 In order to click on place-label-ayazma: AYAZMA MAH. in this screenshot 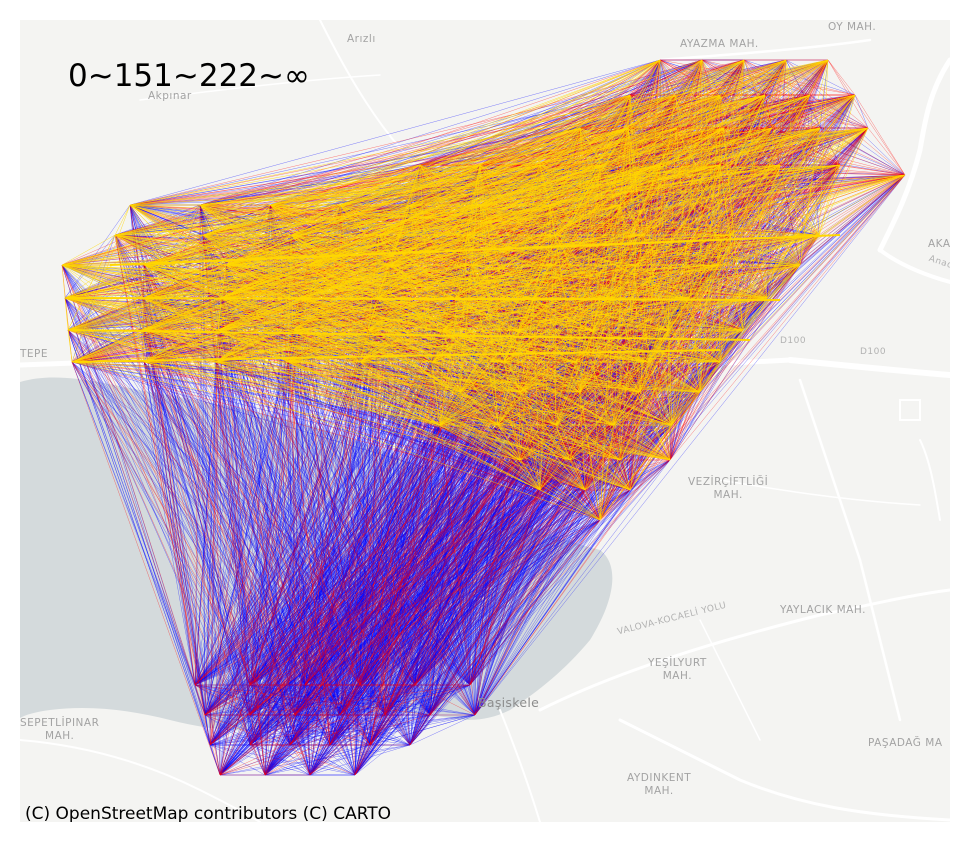, I will do `click(719, 44)`.